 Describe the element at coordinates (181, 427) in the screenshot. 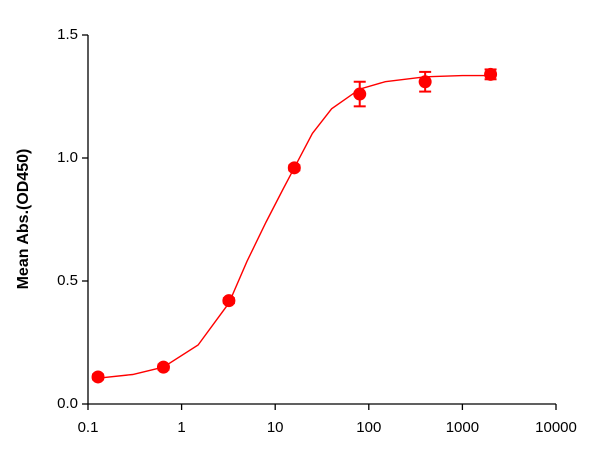

I see `x-tick-label: 1` at that location.